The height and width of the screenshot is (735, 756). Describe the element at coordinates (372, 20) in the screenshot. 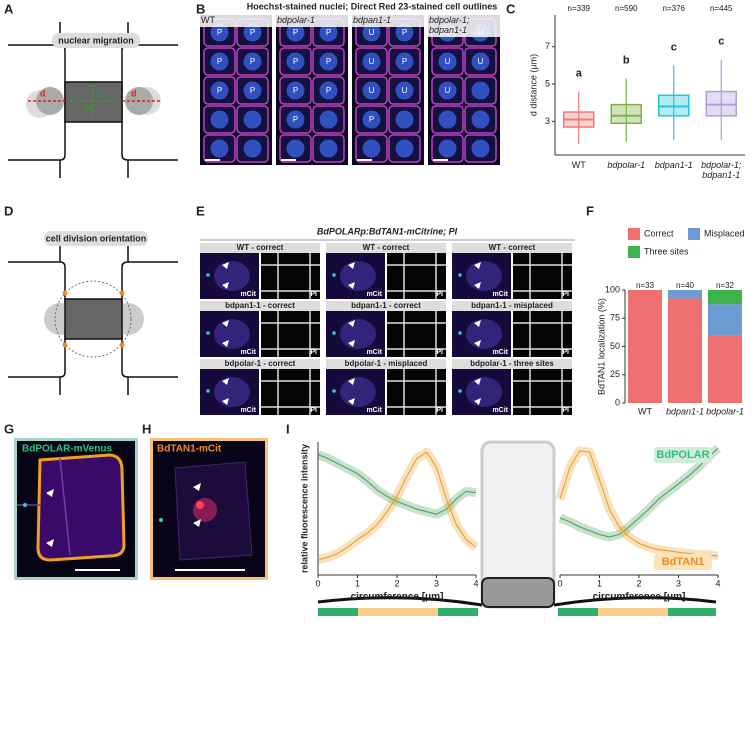

I see `image-label: bdpan1-1` at that location.